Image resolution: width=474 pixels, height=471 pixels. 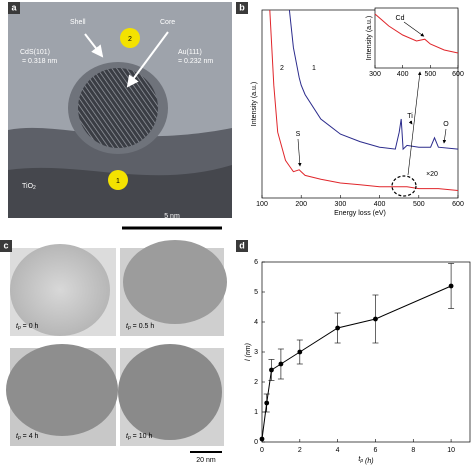 I want to click on text: = 10 h, so click(x=142, y=436).